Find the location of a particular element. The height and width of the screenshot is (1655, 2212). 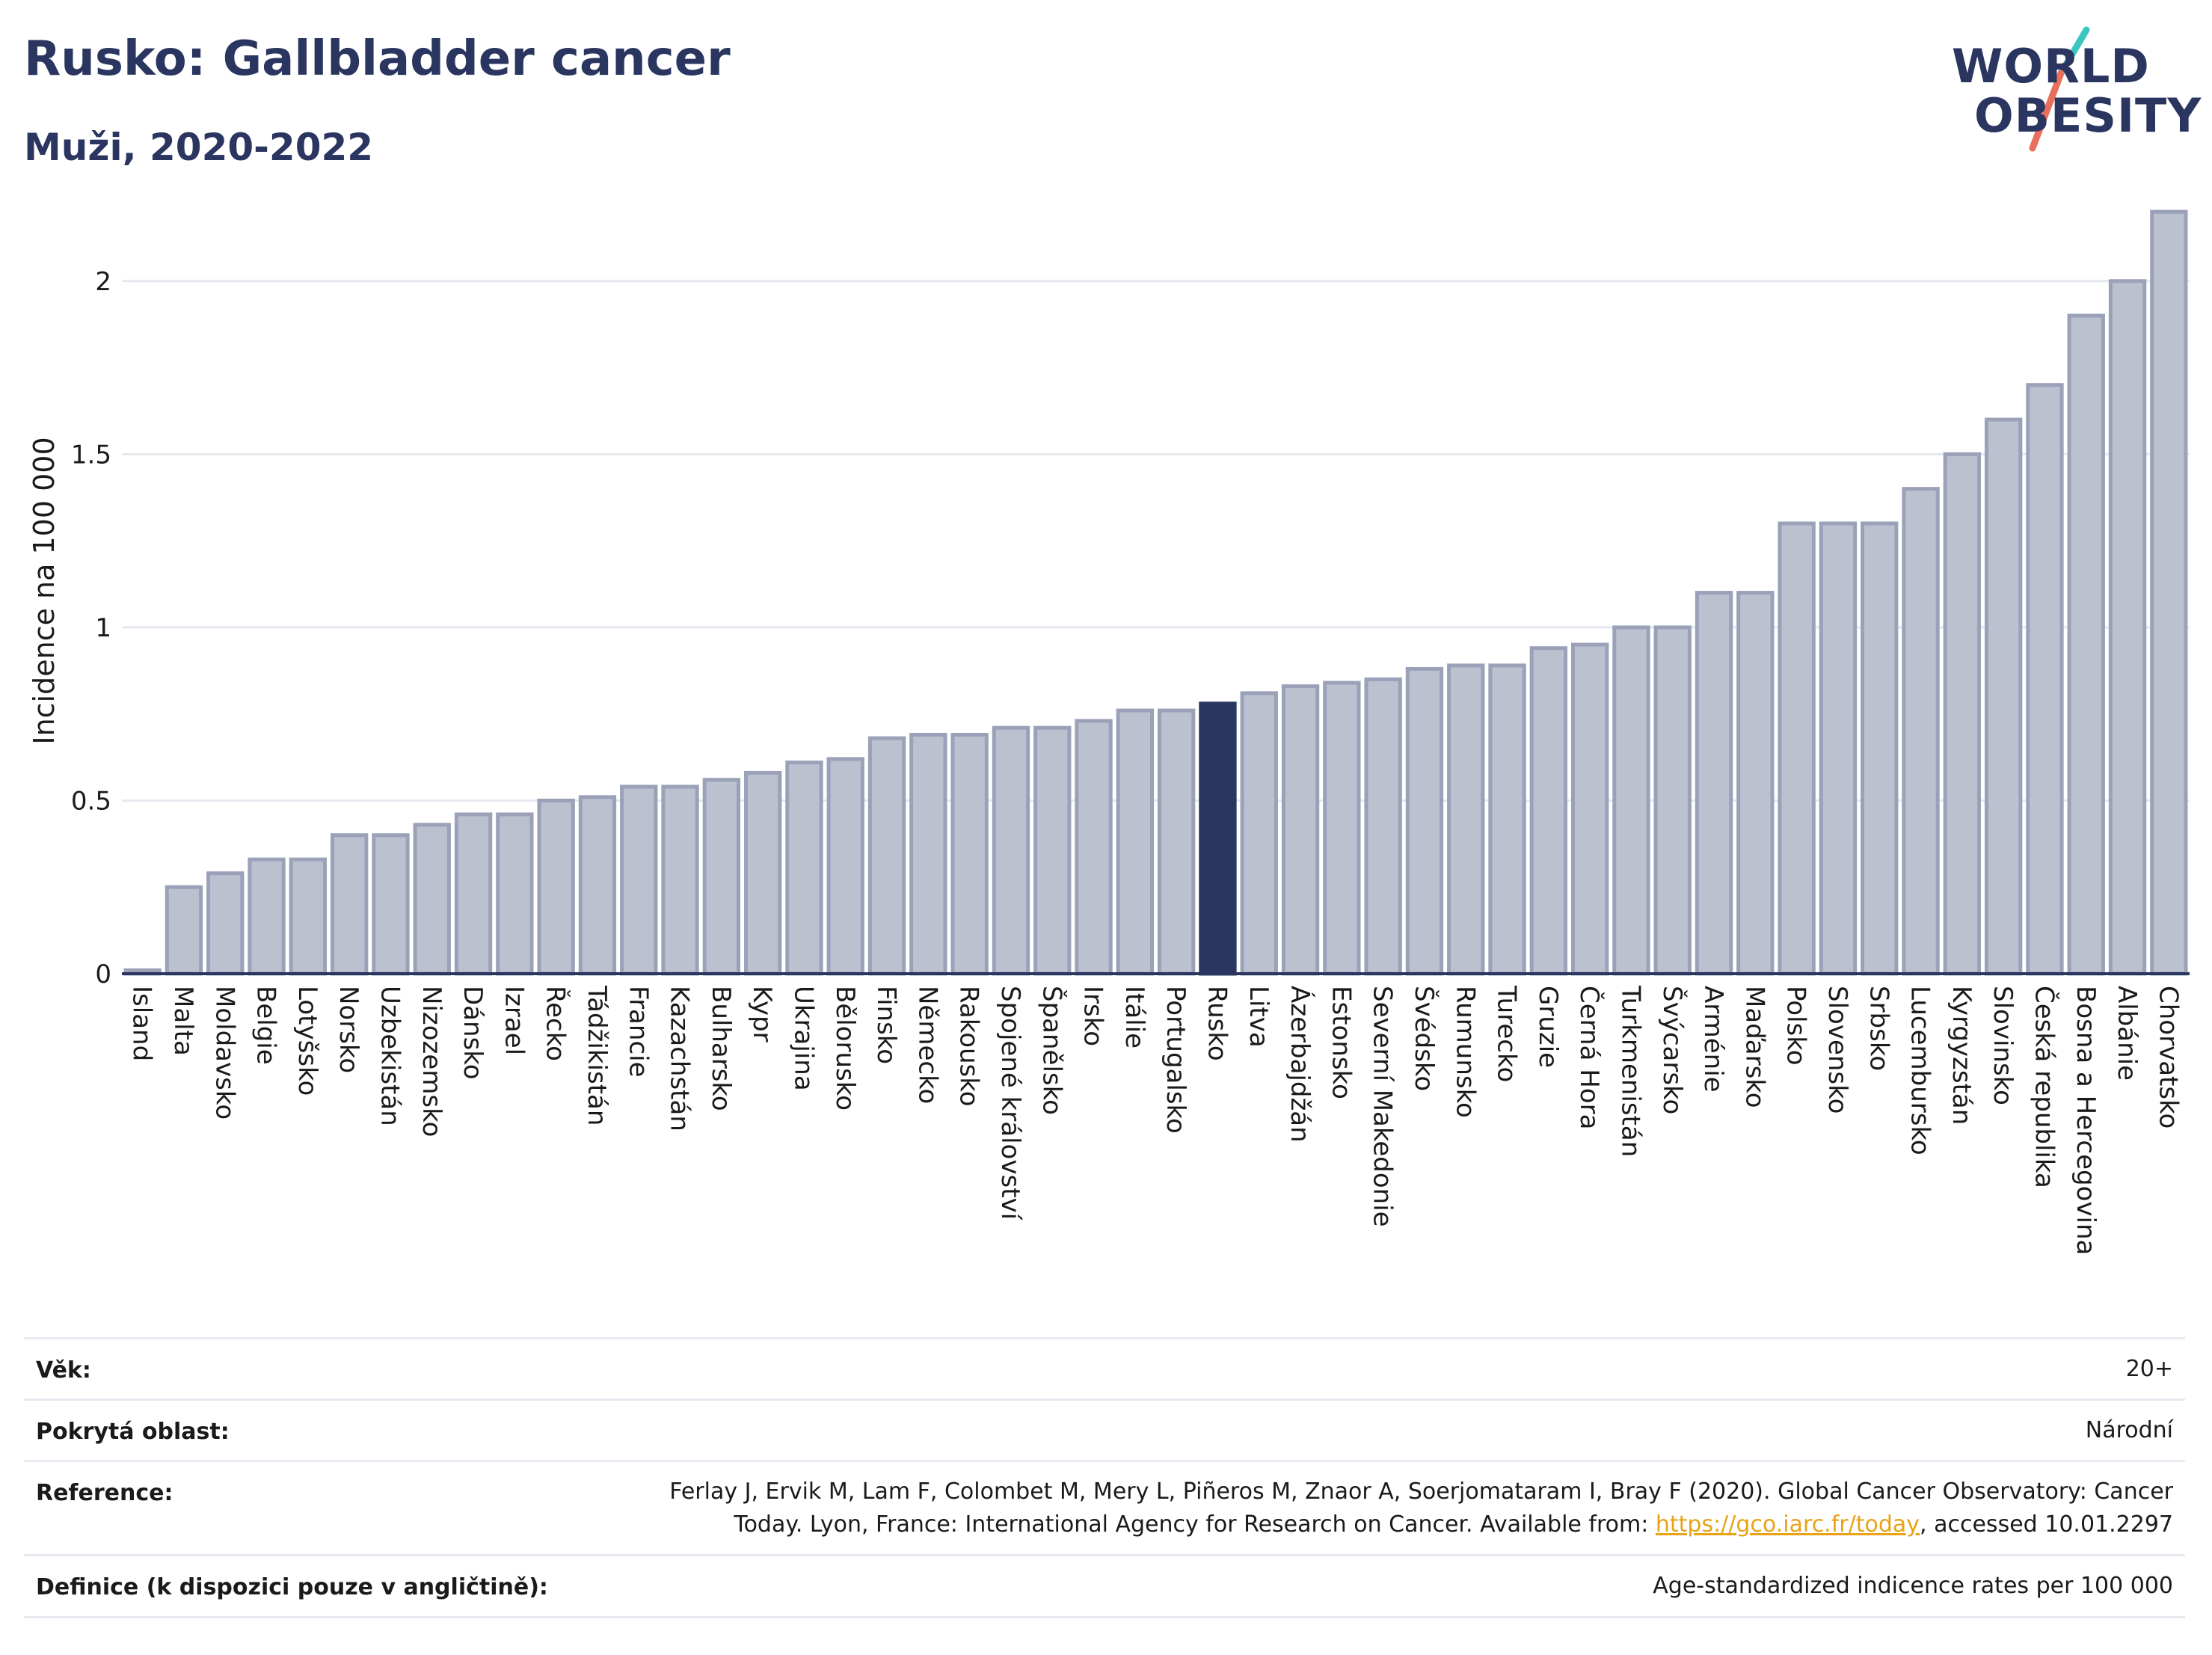

y-tick-label: 1.5 is located at coordinates (91, 455).